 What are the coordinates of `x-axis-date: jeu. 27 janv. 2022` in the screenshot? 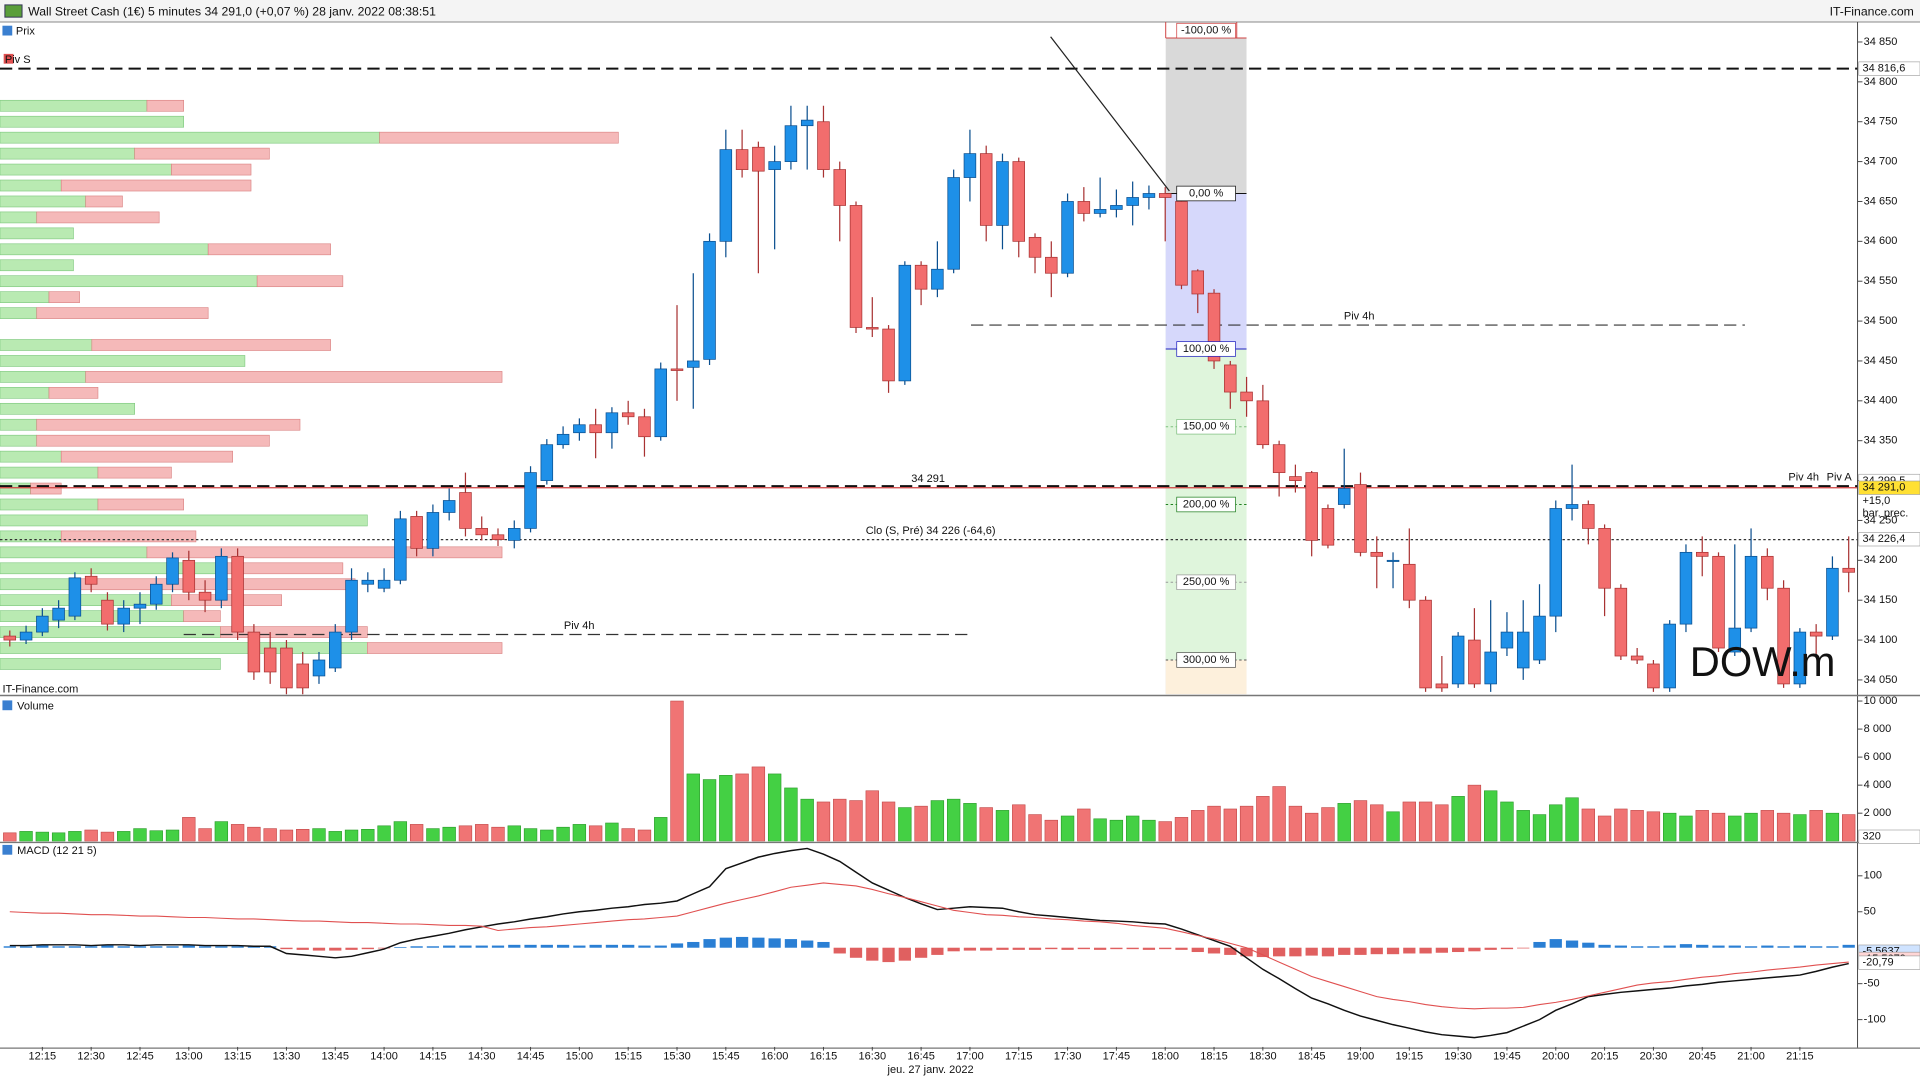 It's located at (930, 1070).